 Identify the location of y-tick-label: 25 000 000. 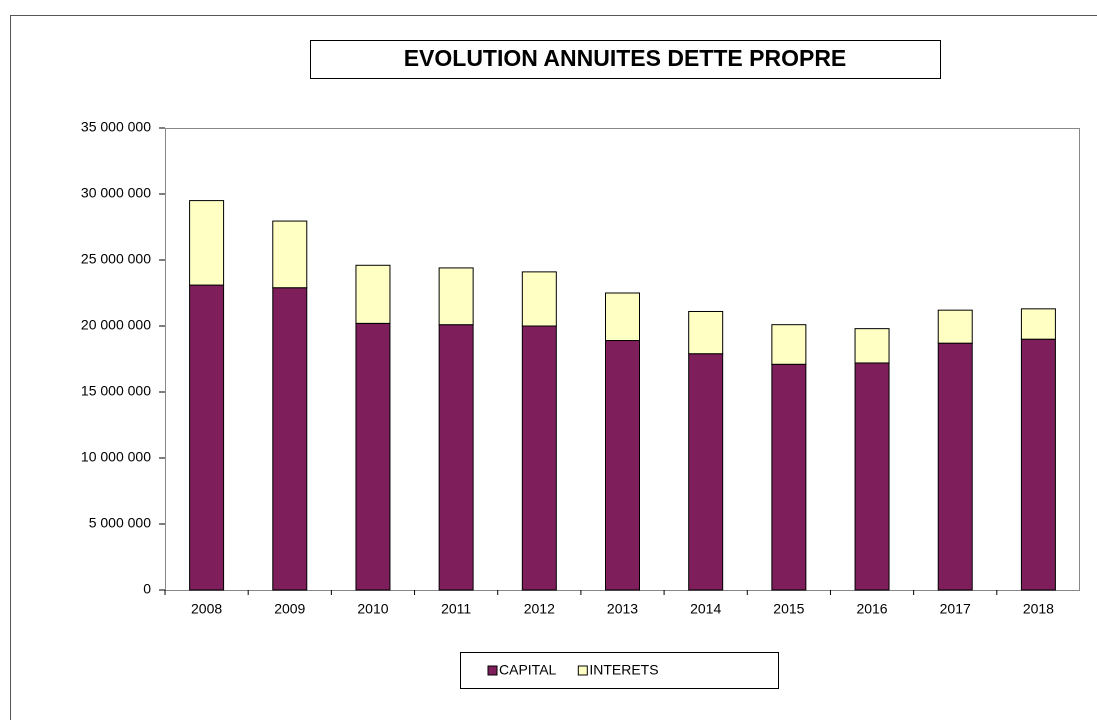
(116, 259).